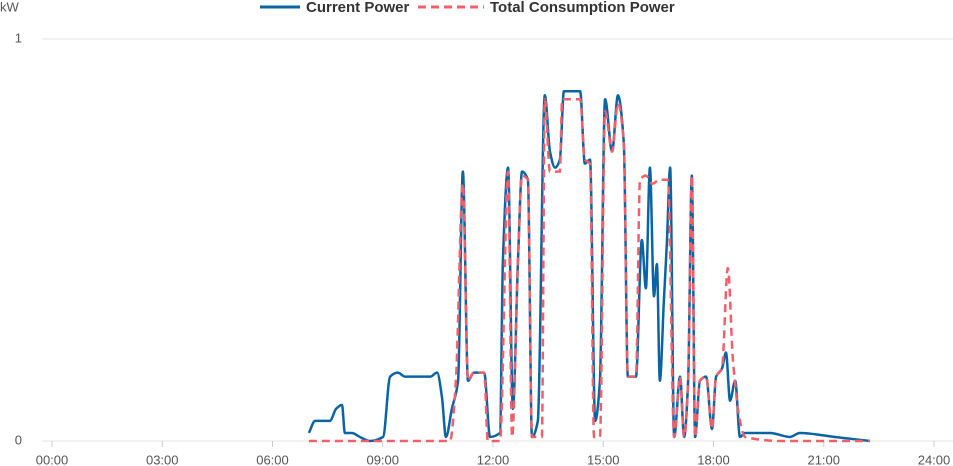 This screenshot has height=466, width=953. Describe the element at coordinates (18, 439) in the screenshot. I see `y-tick-label: 0` at that location.